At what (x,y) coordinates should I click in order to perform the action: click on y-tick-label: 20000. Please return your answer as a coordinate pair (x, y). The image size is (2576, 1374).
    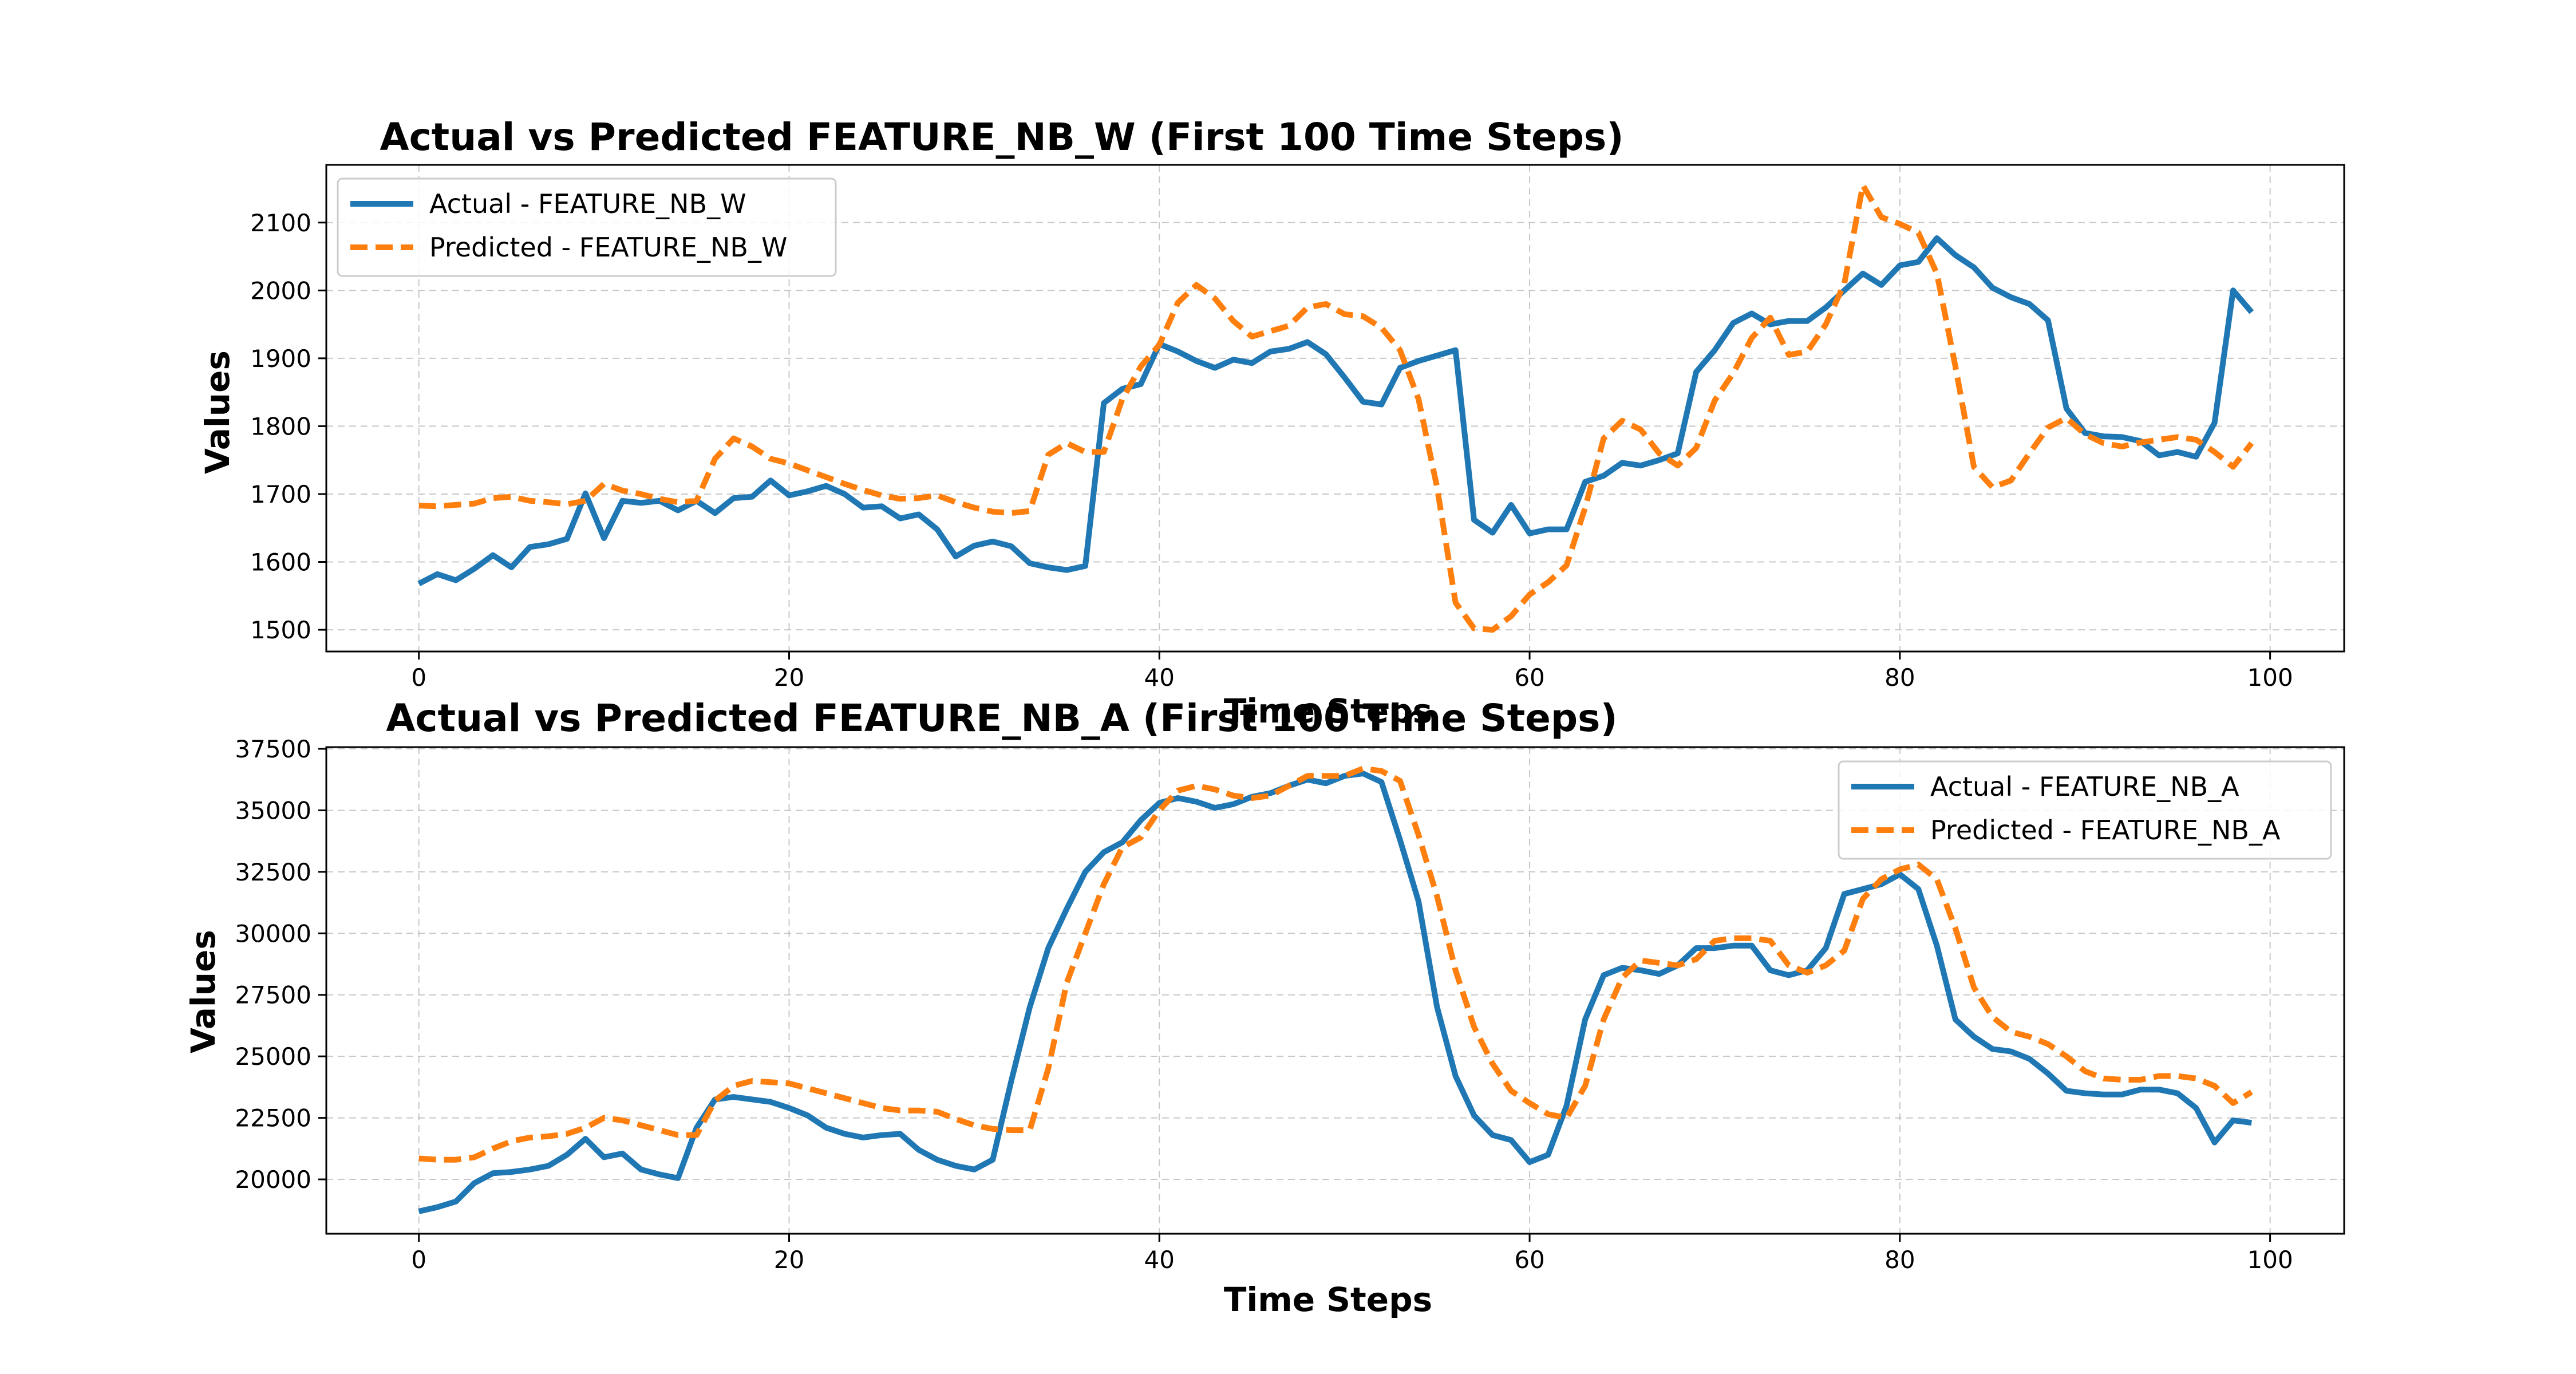
    Looking at the image, I should click on (273, 1180).